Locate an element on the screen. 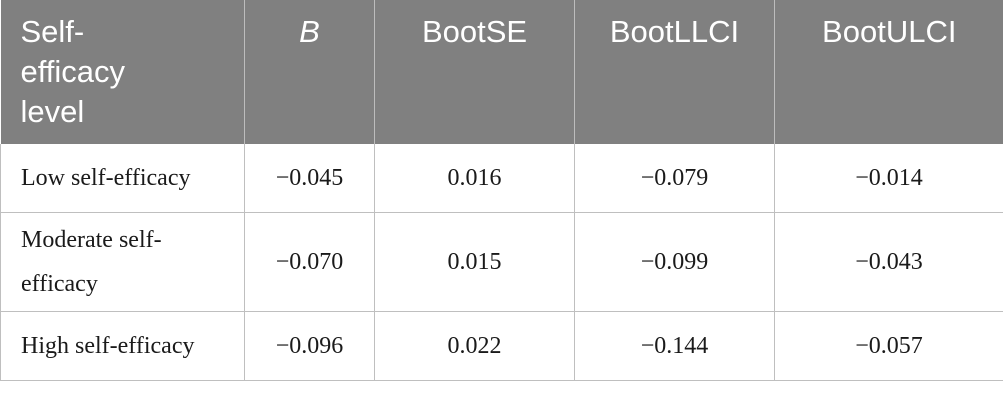 This screenshot has height=410, width=1003. header-bootse: BootSE is located at coordinates (474, 72).